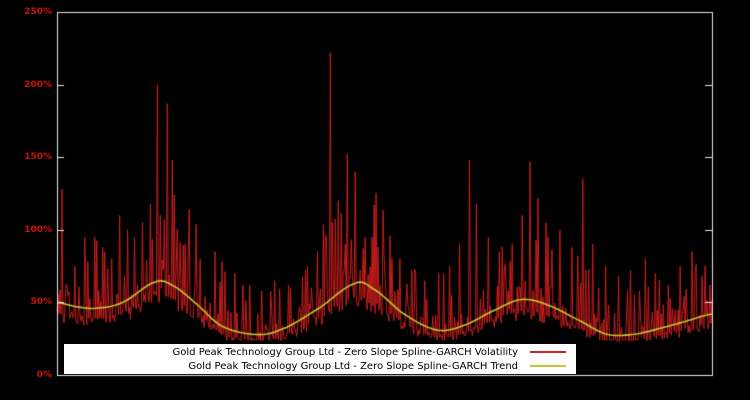 The image size is (750, 400). Describe the element at coordinates (38, 84) in the screenshot. I see `y-tick-label: 200%` at that location.